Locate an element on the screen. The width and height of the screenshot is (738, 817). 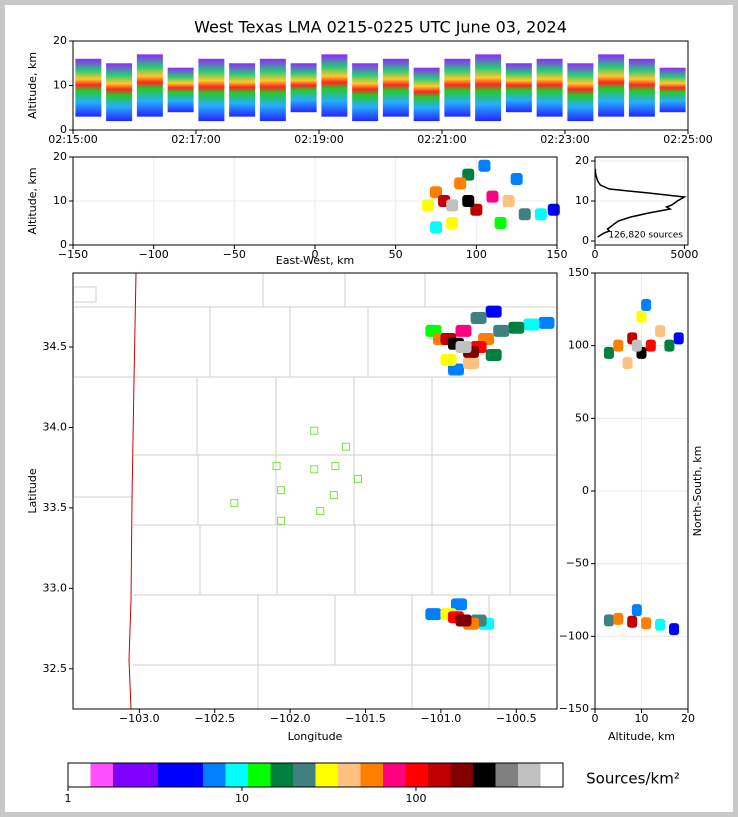
x-axis-label: Altitude, km is located at coordinates (641, 736).